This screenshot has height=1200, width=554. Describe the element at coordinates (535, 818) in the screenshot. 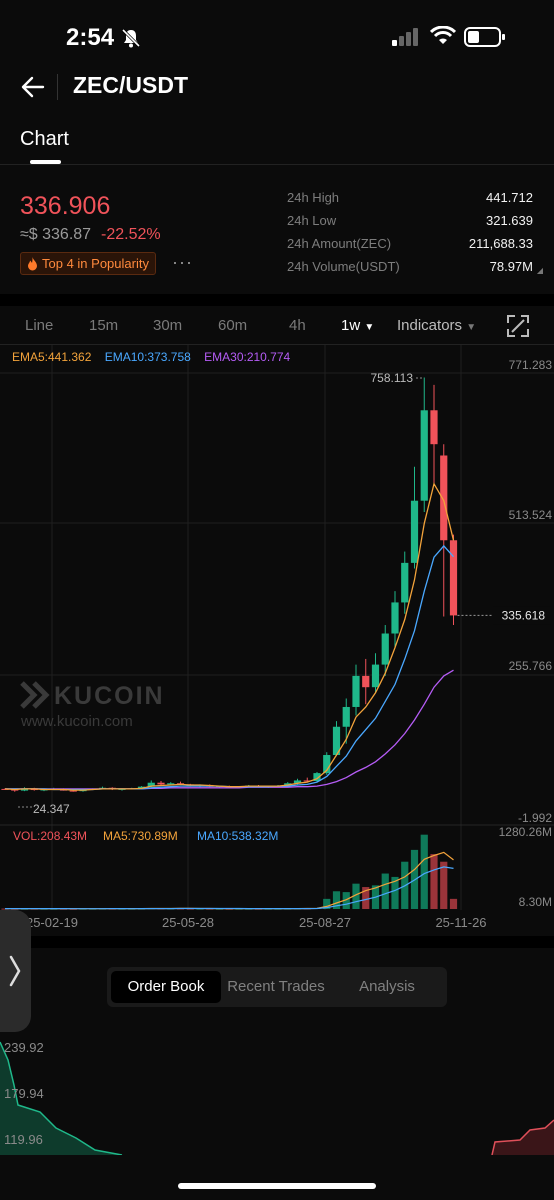

I see `price-axis-label: -1.992` at that location.